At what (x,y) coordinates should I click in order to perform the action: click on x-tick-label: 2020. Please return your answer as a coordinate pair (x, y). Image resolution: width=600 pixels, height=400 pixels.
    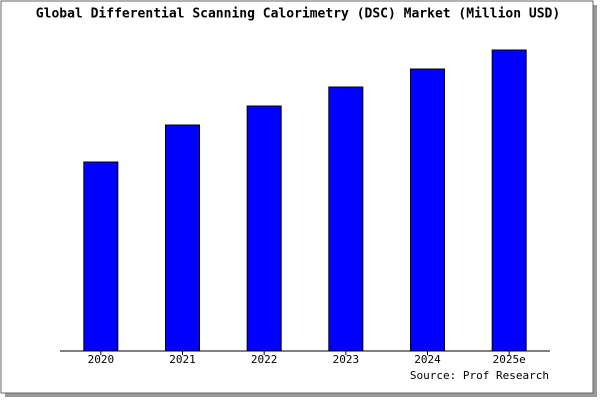
    Looking at the image, I should click on (101, 359).